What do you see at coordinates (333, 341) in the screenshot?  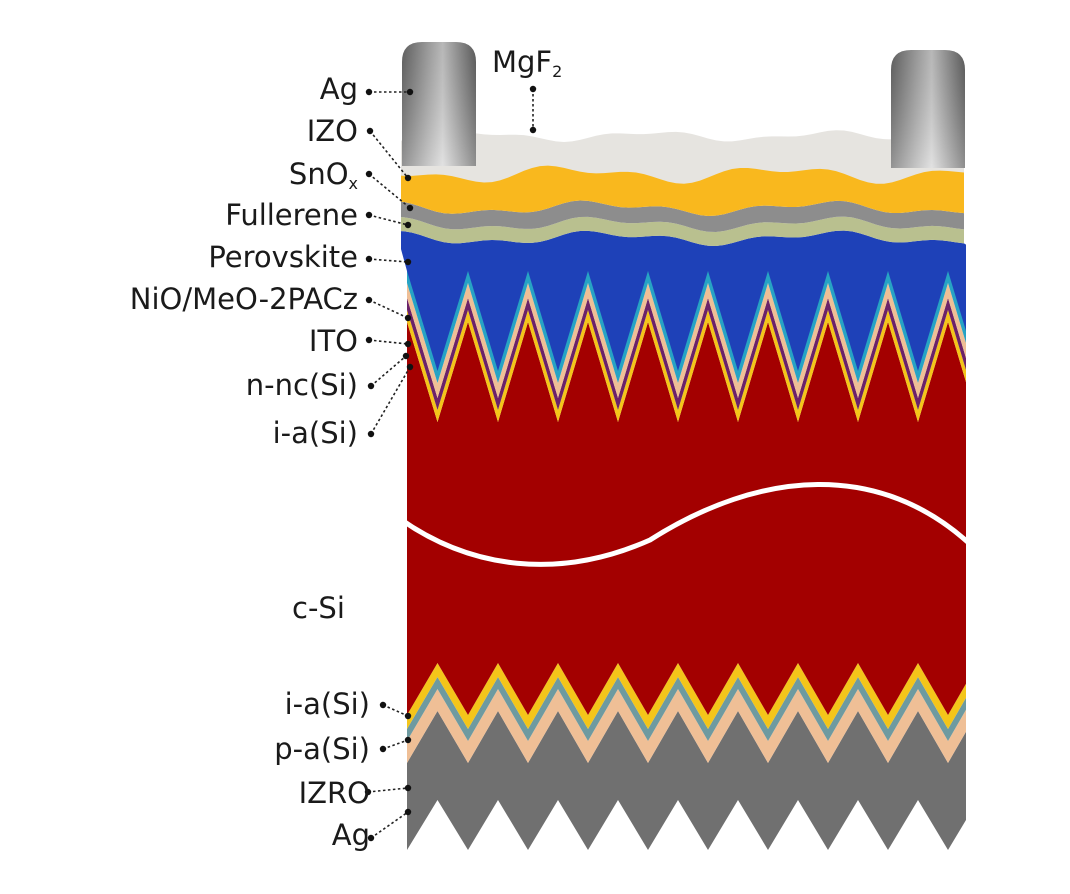 I see `label-ito: ITO` at bounding box center [333, 341].